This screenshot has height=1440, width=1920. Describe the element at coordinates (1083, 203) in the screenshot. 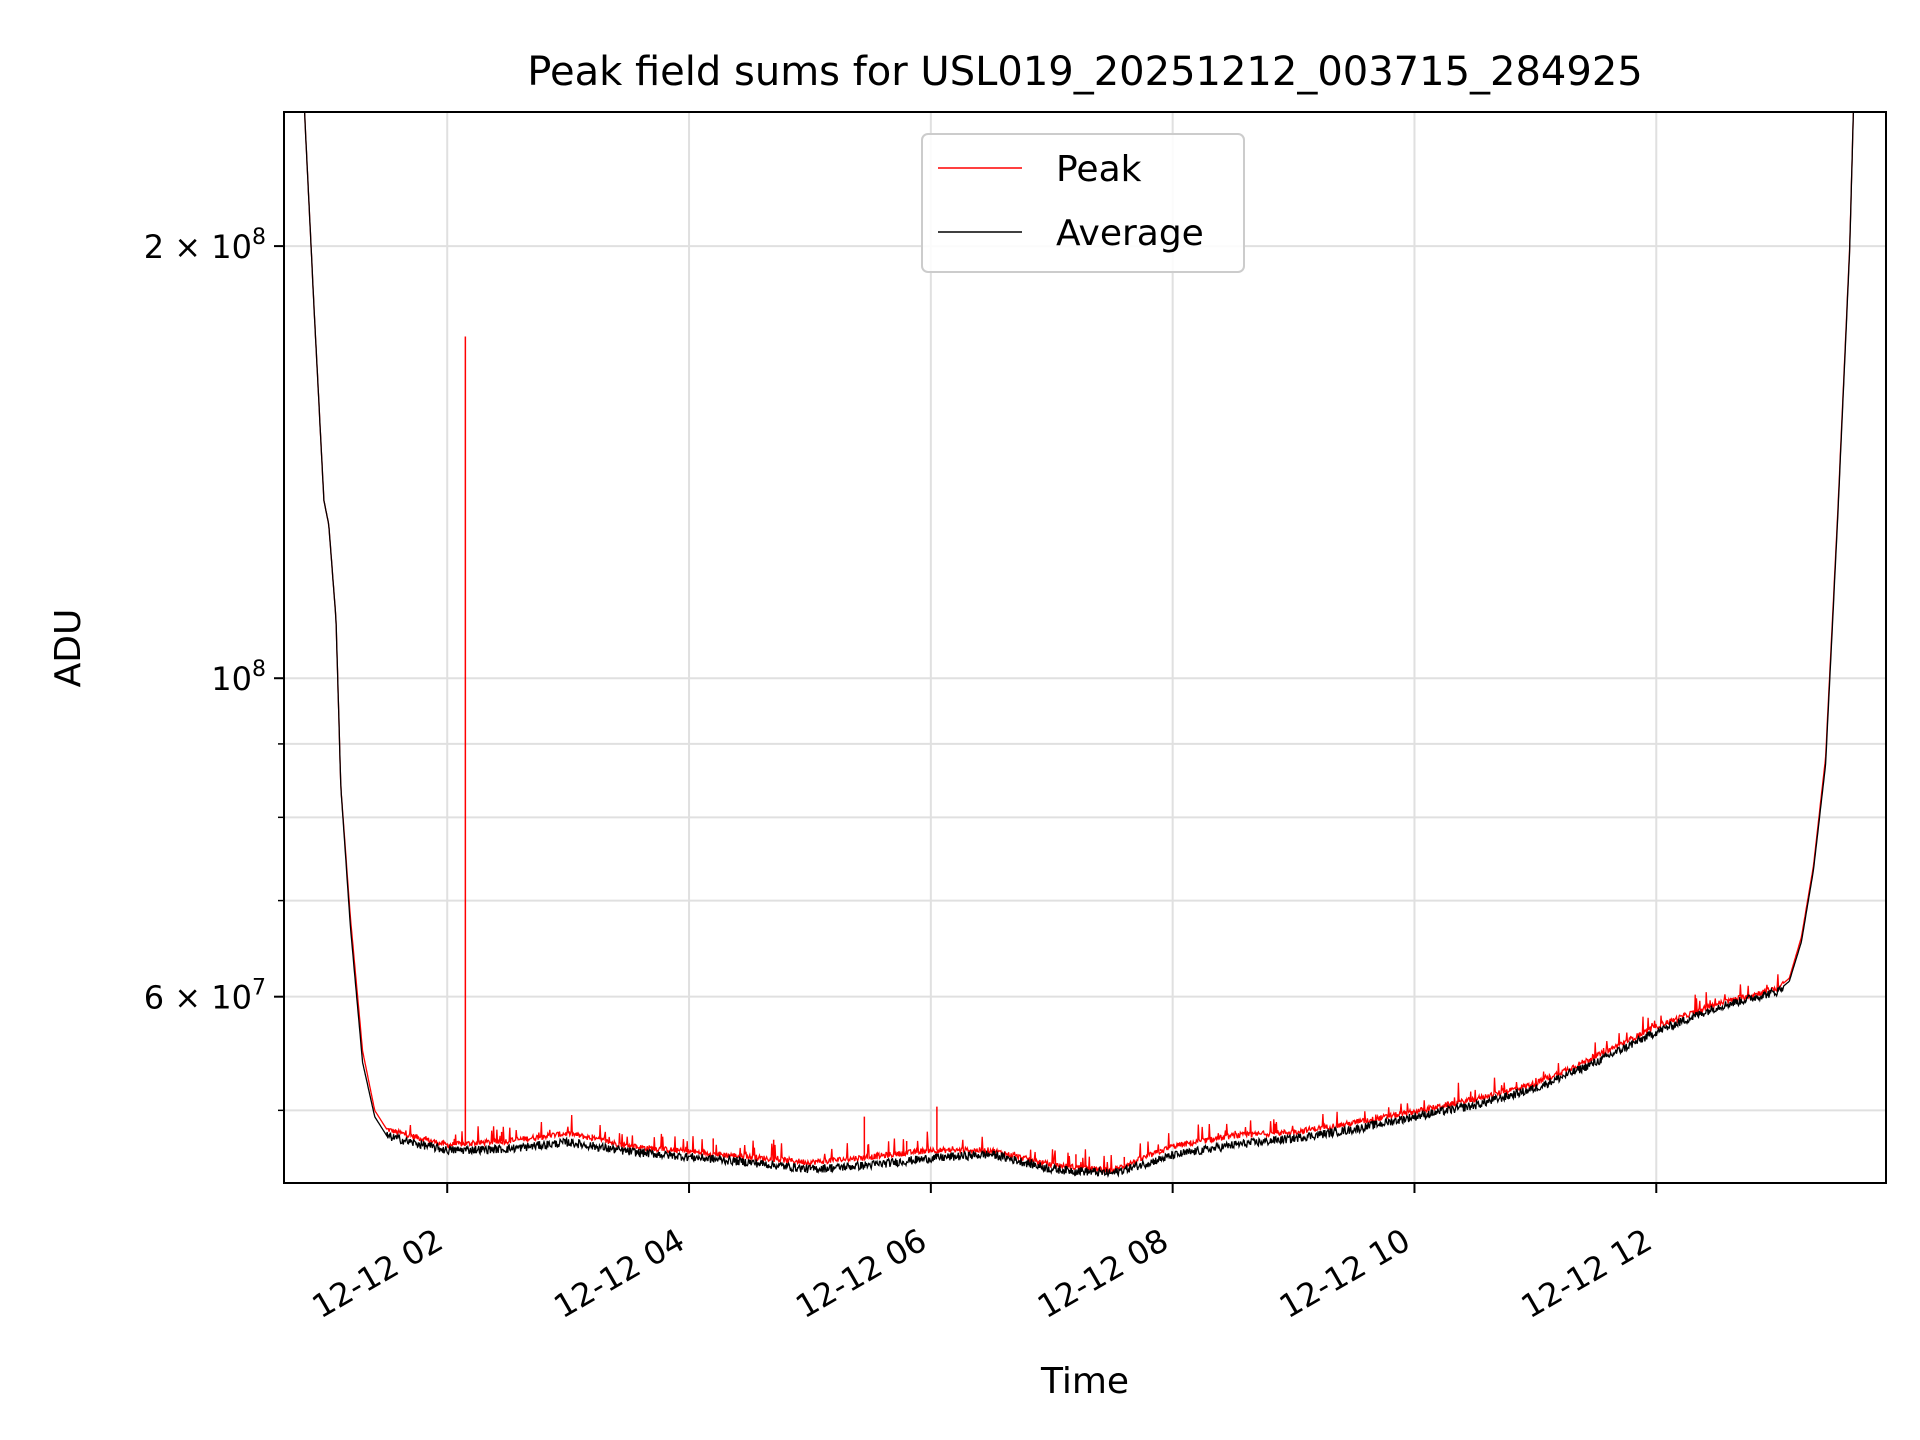

I see `legend: Peak Average` at that location.